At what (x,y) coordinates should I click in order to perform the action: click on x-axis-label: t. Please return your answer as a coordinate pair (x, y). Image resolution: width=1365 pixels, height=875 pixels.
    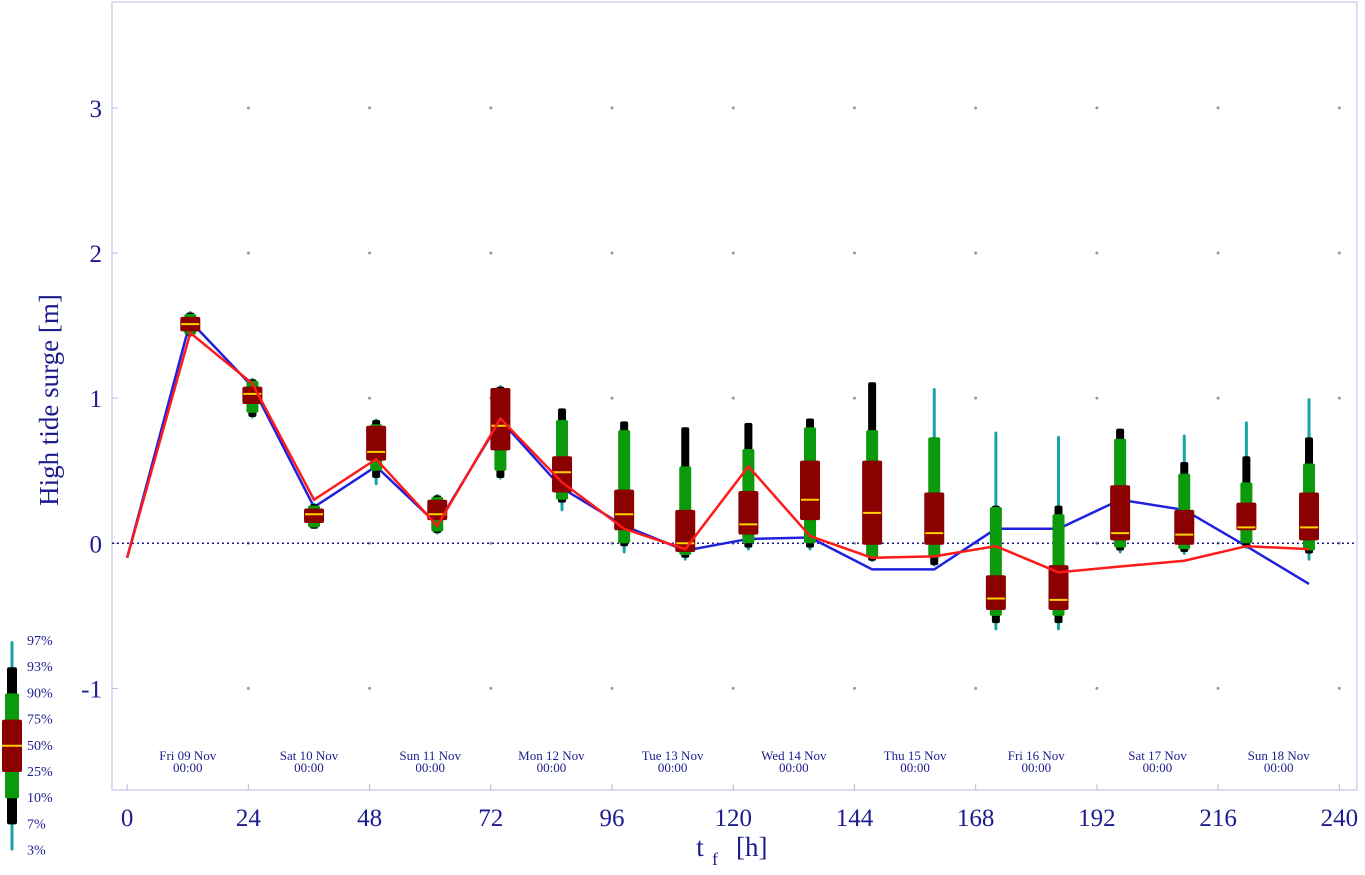
    Looking at the image, I should click on (700, 847).